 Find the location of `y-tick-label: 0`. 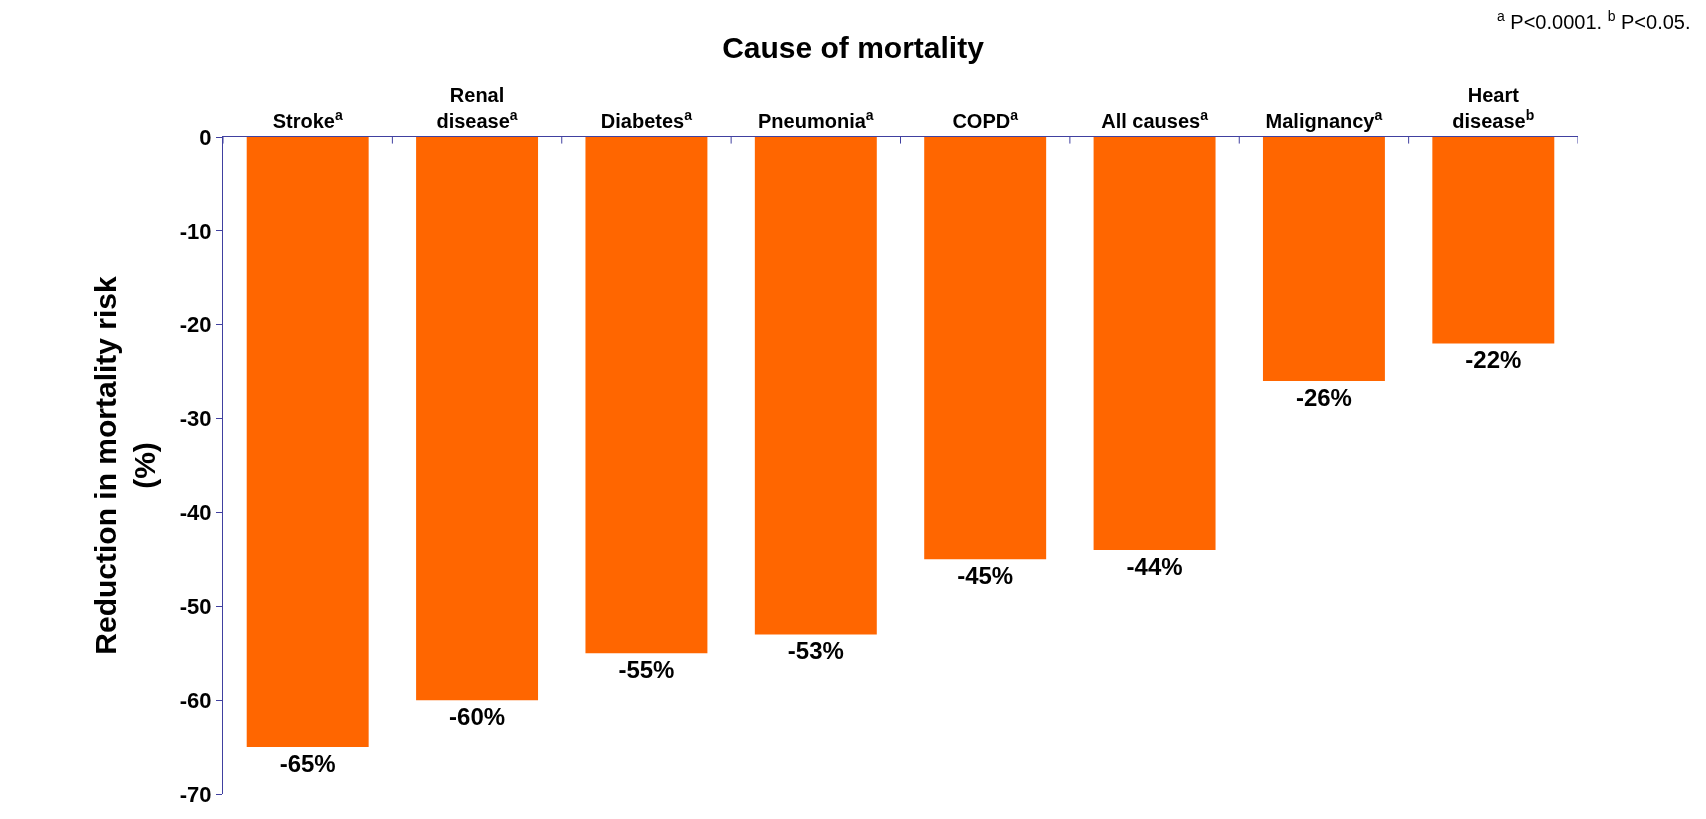

y-tick-label: 0 is located at coordinates (205, 137).